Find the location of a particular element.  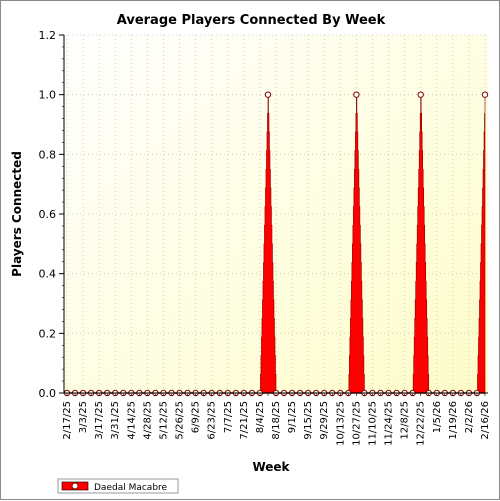

x-tick-label: 12/8/25 is located at coordinates (405, 420).